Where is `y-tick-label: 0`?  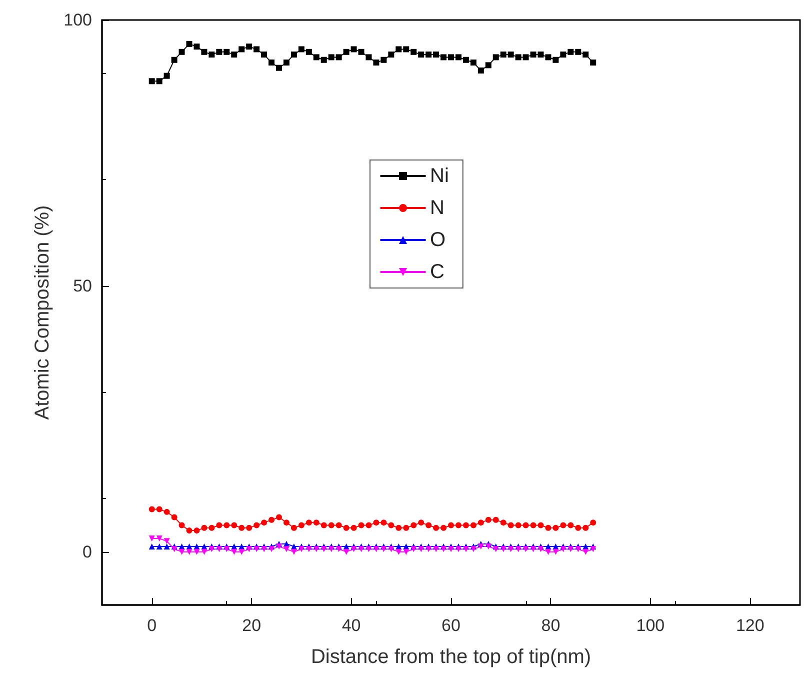 y-tick-label: 0 is located at coordinates (87, 552).